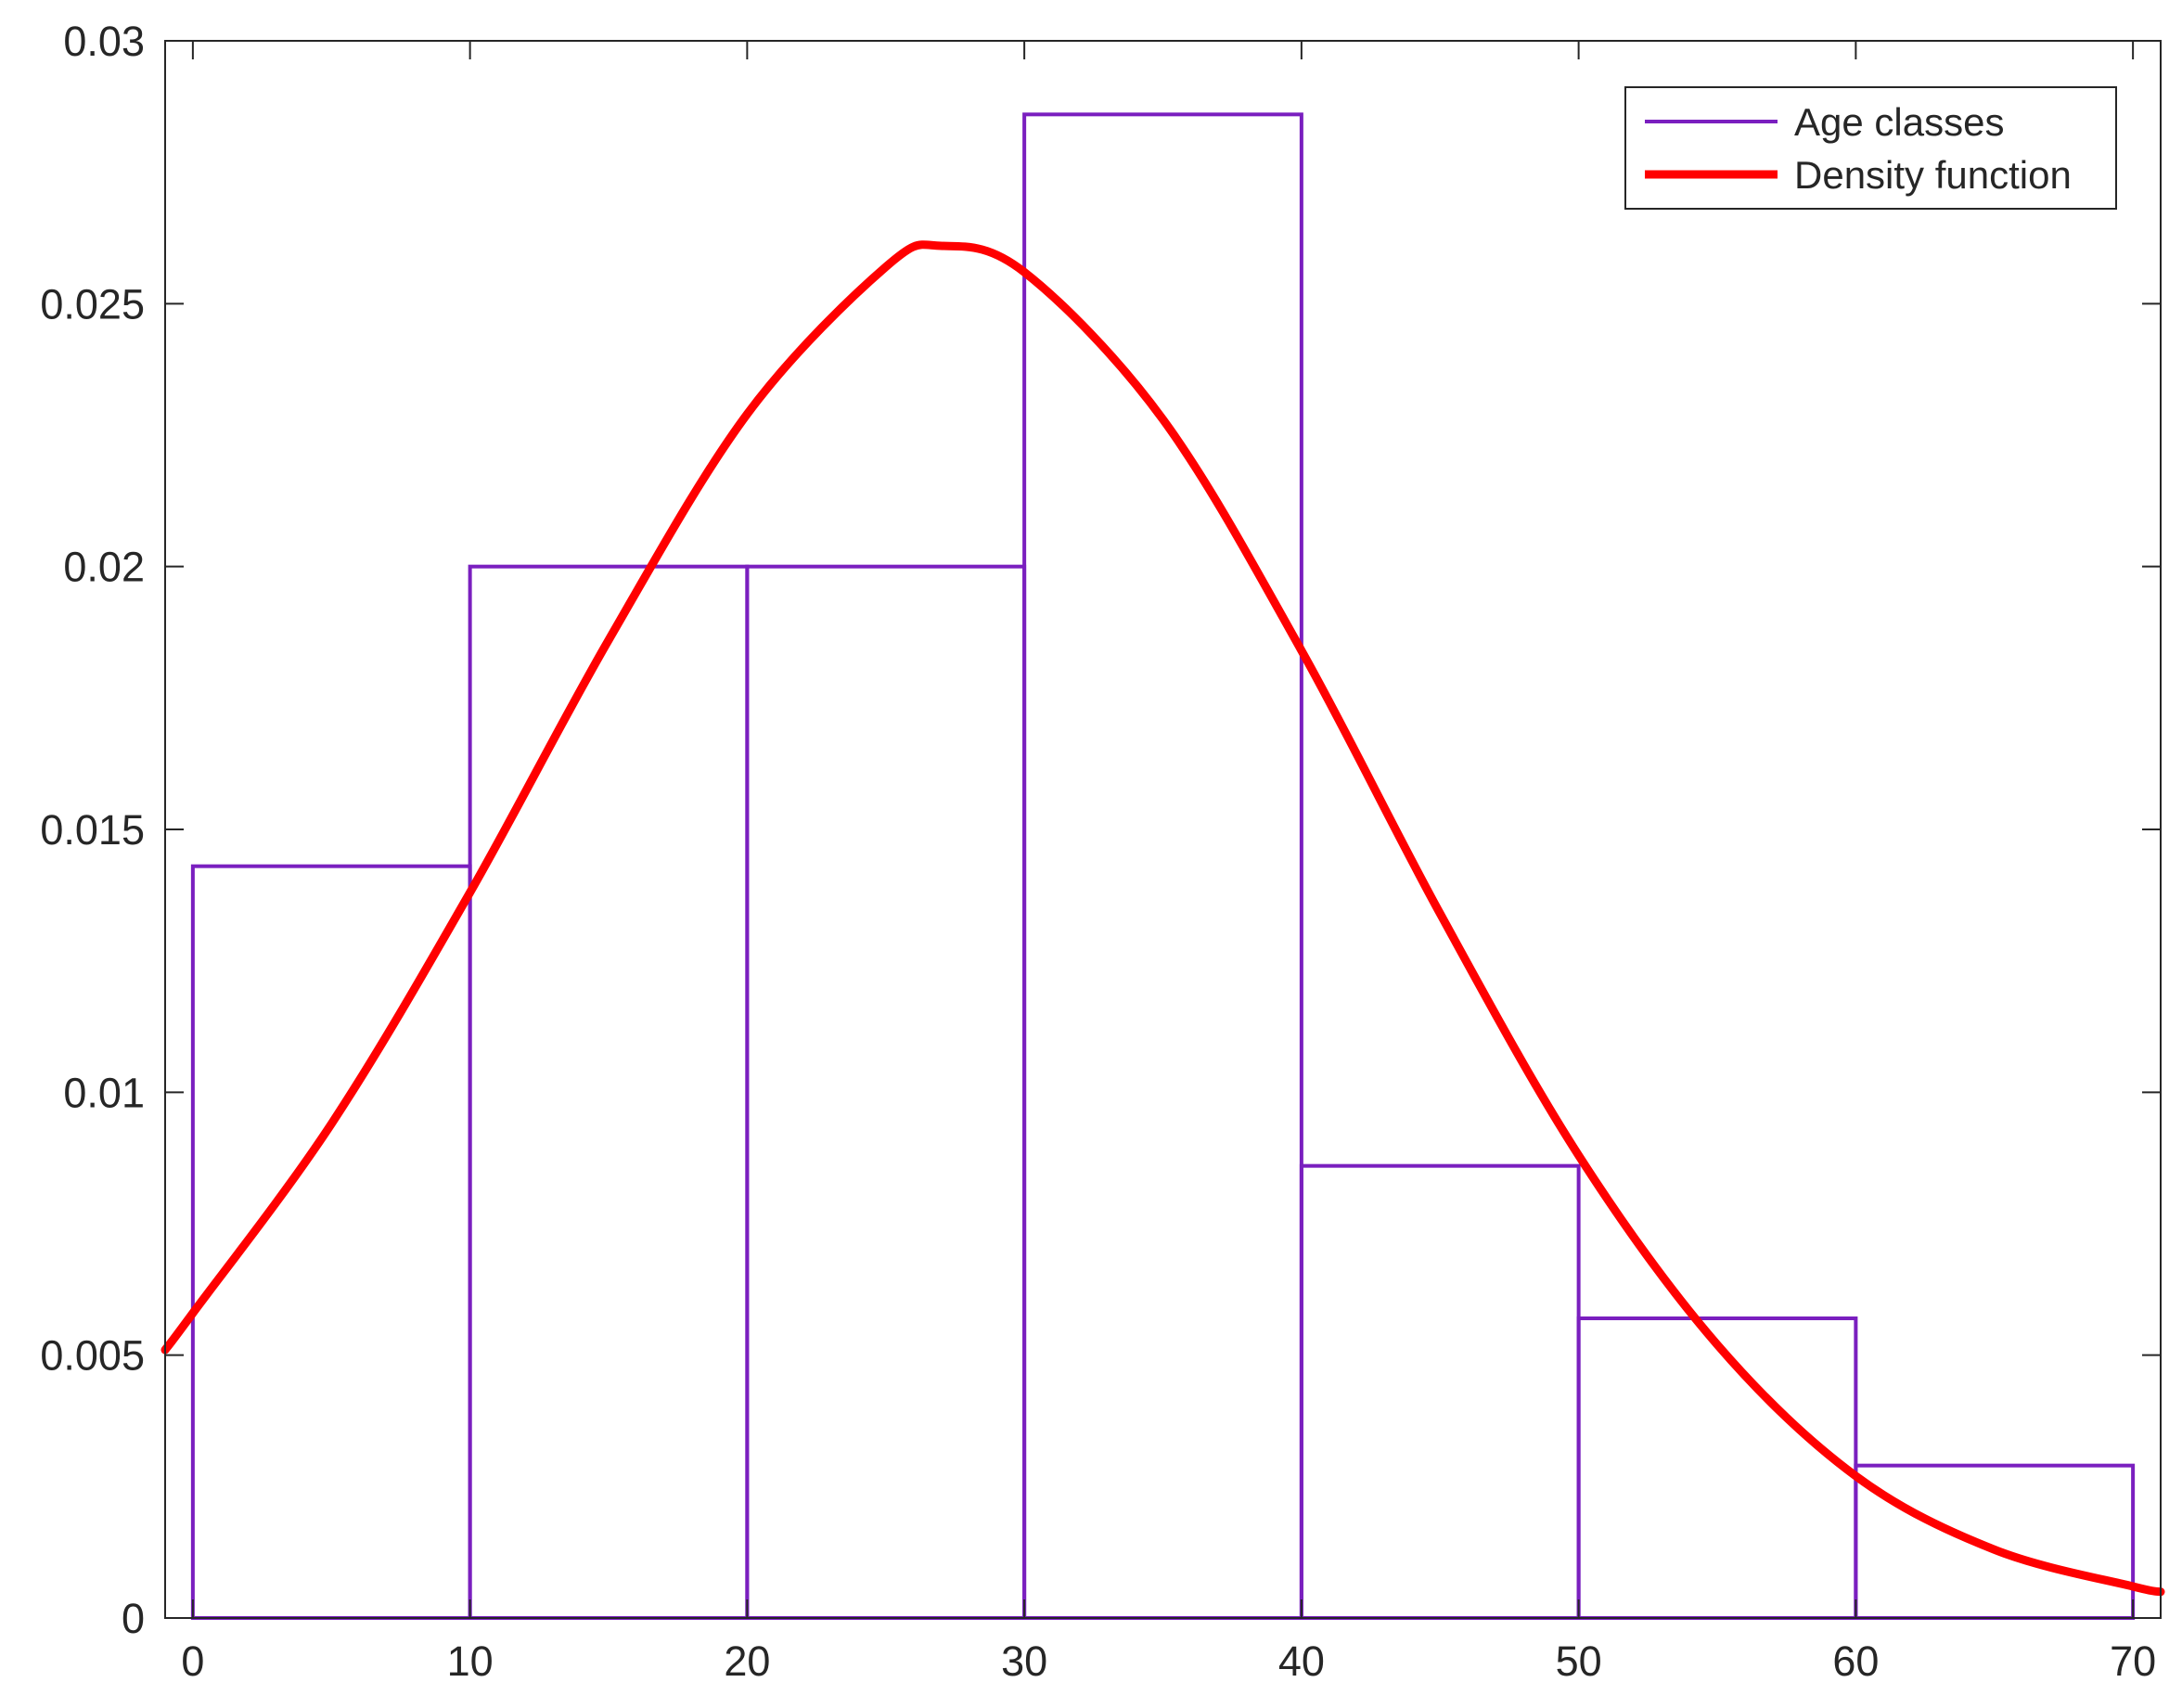 This screenshot has width=2182, height=1708. I want to click on x-tick-label: 60, so click(1855, 1661).